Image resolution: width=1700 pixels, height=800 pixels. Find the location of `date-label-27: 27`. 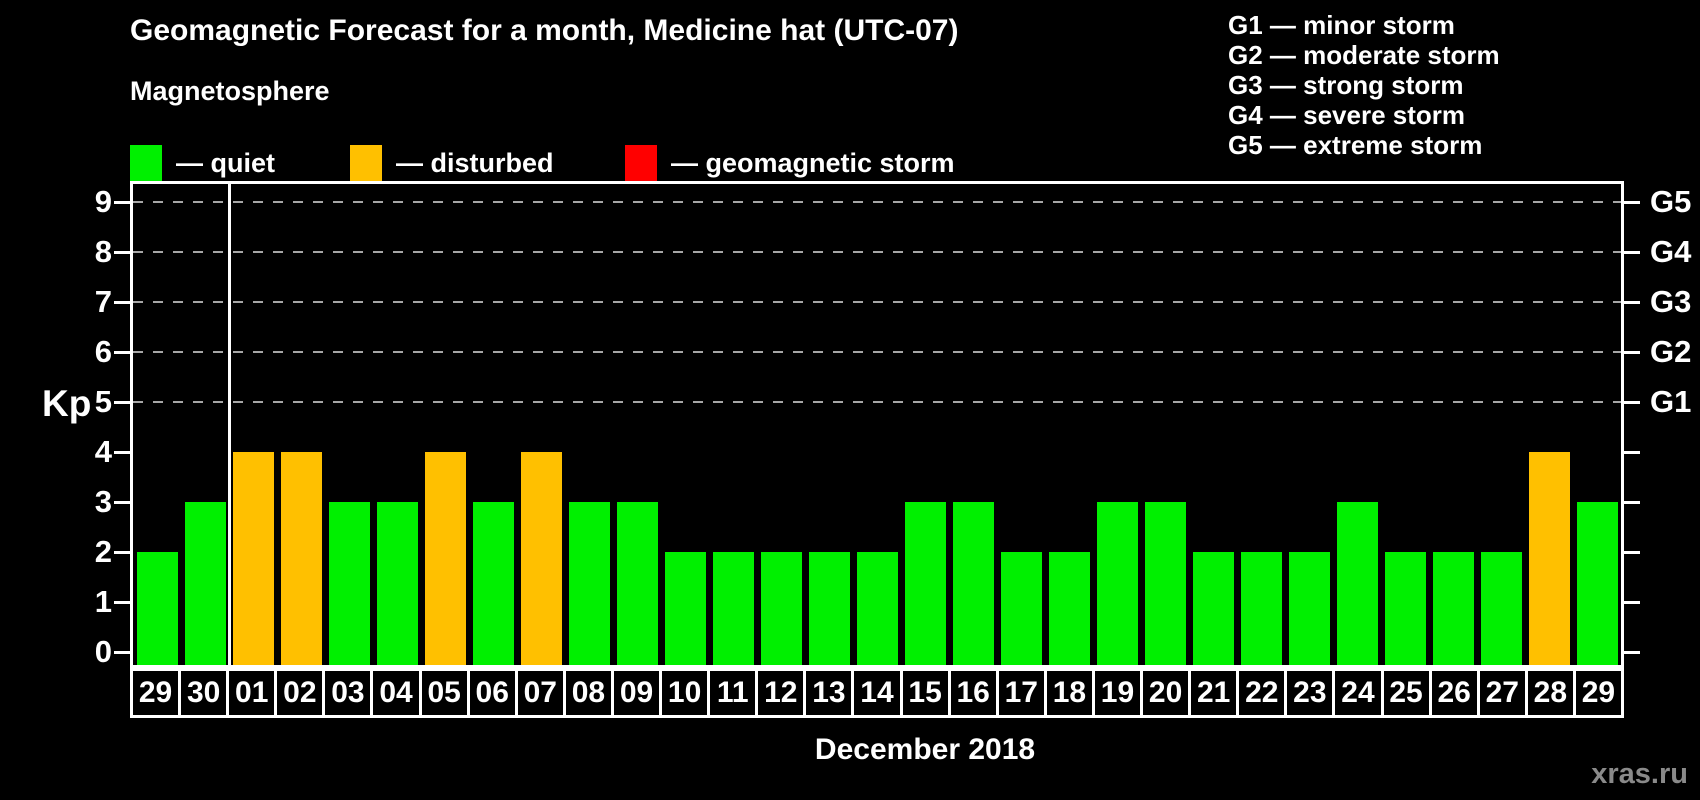

date-label-27: 27 is located at coordinates (1502, 693).